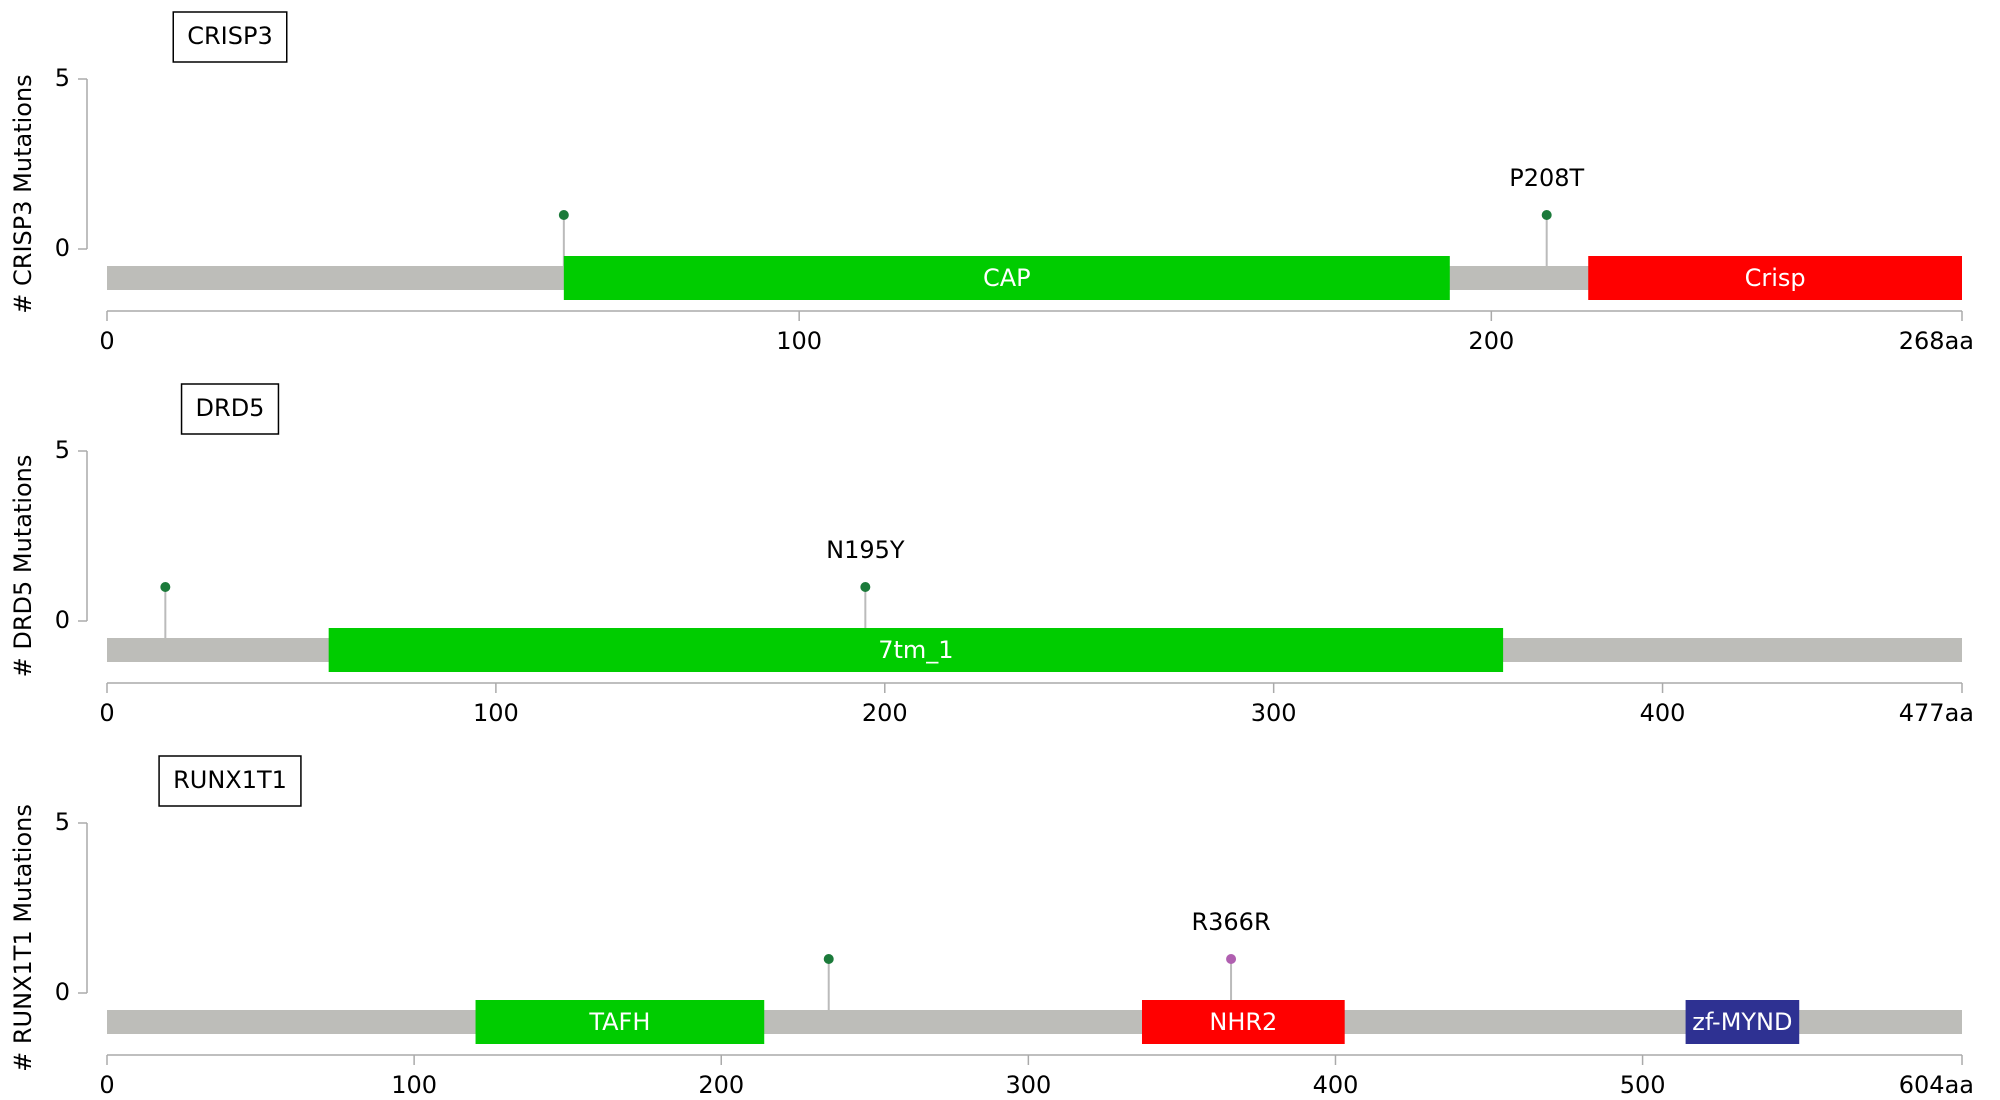 The height and width of the screenshot is (1100, 2000). I want to click on y-axis-label: # CRISP3 Mutations, so click(23, 193).